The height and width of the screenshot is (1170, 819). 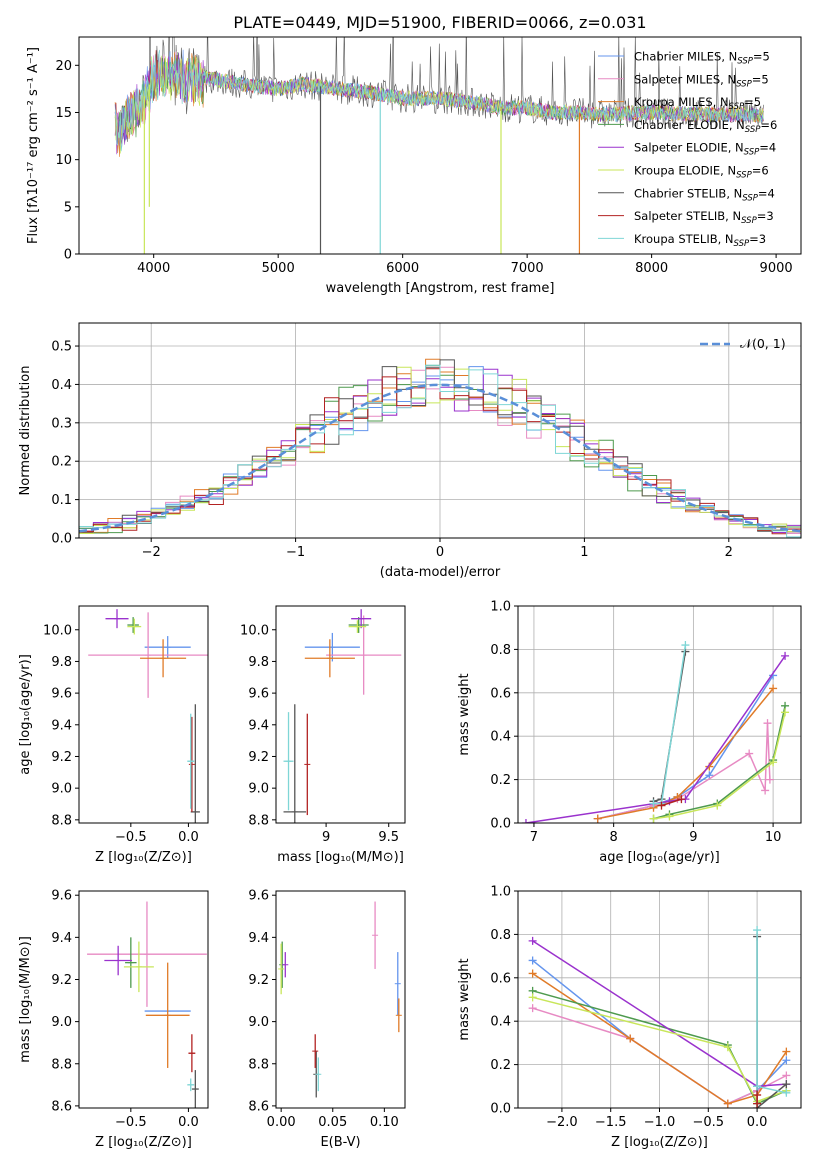 I want to click on y-tick-label: 9.8, so click(x=258, y=662).